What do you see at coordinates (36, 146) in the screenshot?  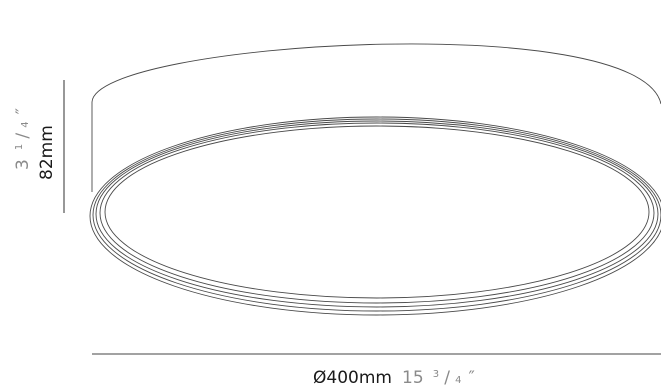 I see `height-dimension: 82mm 3 1 / 4 ″` at bounding box center [36, 146].